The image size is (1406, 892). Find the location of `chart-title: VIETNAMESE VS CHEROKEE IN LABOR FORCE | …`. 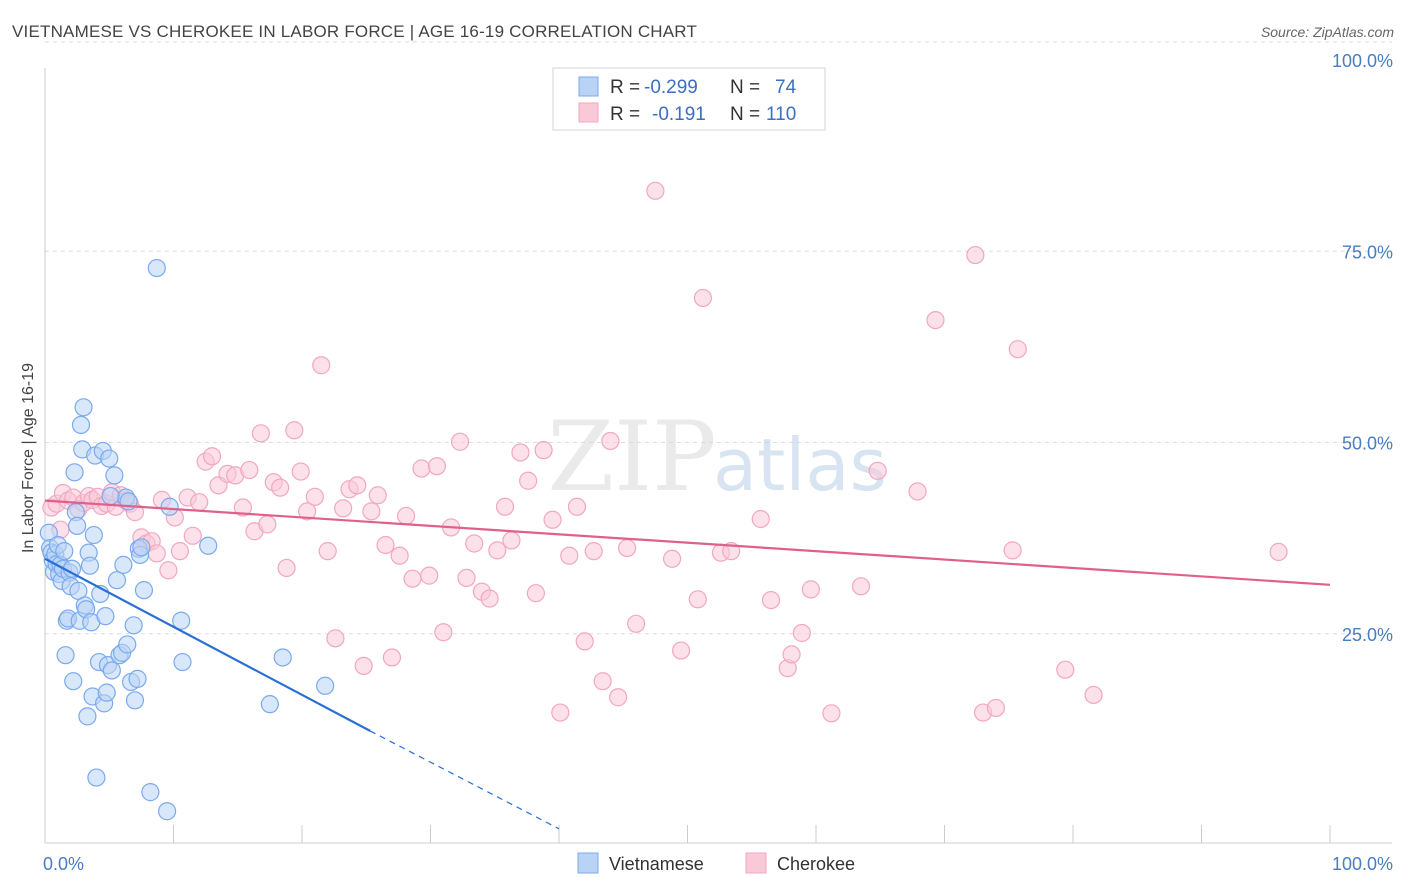

chart-title: VIETNAMESE VS CHEROKEE IN LABOR FORCE | … is located at coordinates (355, 31).